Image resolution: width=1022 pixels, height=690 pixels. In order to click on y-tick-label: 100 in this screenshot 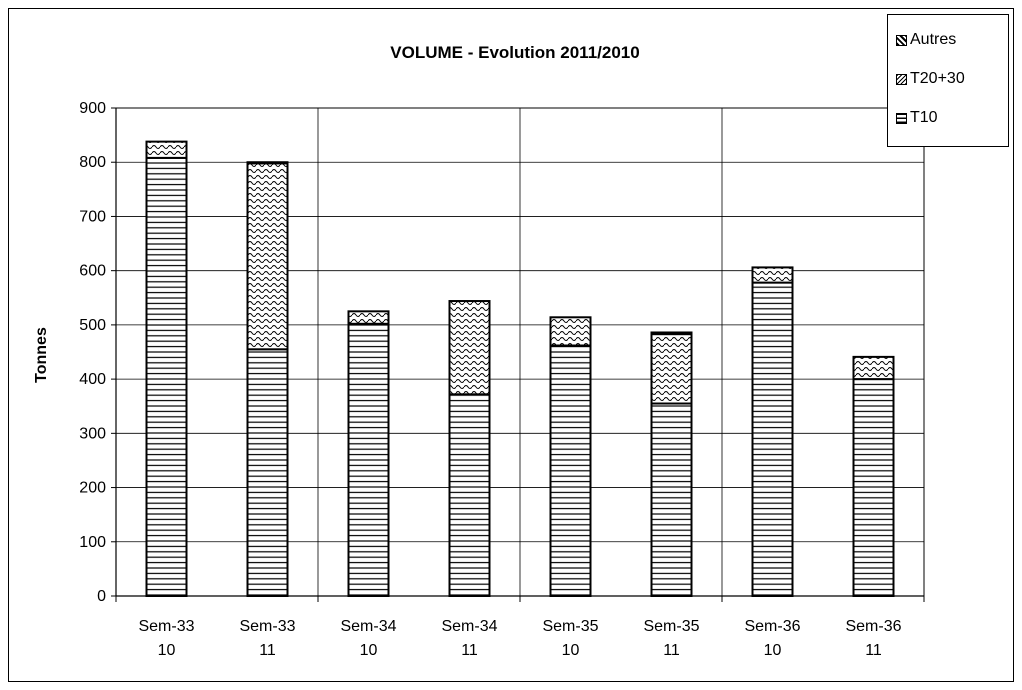, I will do `click(92, 542)`.